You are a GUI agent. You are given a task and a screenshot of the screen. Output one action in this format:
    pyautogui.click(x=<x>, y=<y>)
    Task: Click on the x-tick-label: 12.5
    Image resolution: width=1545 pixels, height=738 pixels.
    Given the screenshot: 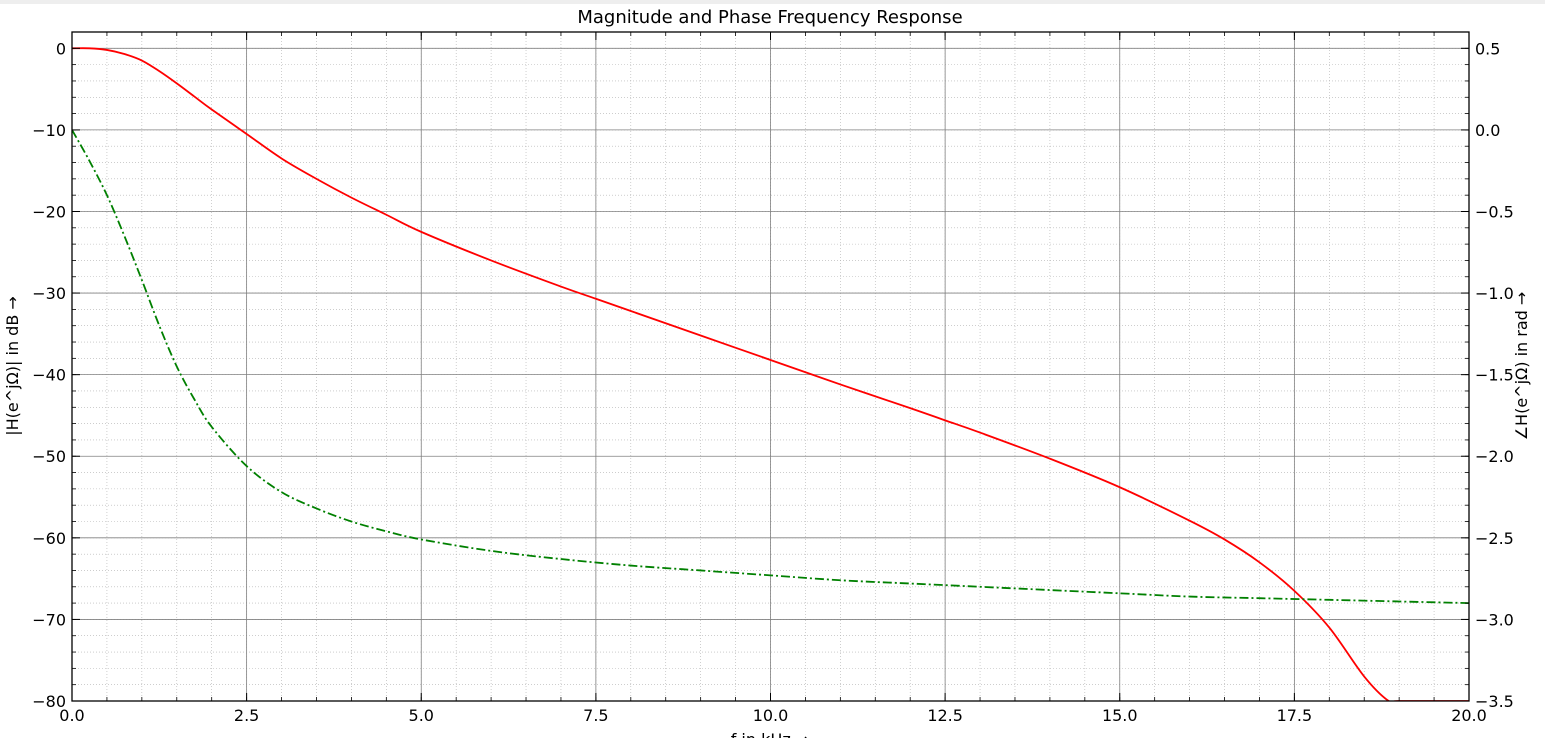 What is the action you would take?
    pyautogui.click(x=945, y=715)
    